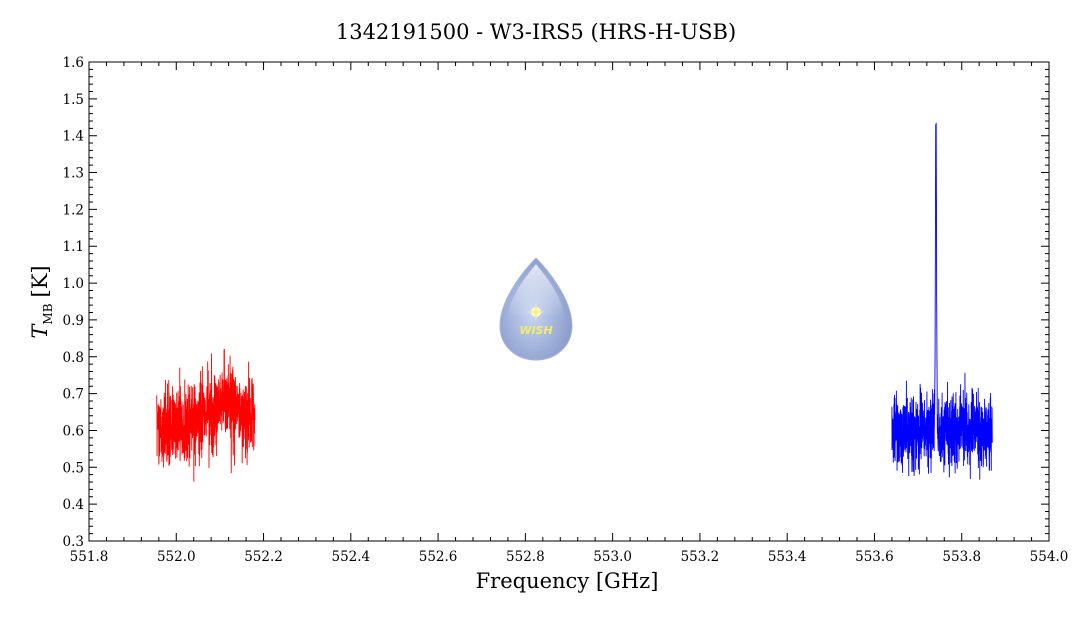 This screenshot has width=1072, height=618. What do you see at coordinates (961, 557) in the screenshot?
I see `x-tick-label: 553.8` at bounding box center [961, 557].